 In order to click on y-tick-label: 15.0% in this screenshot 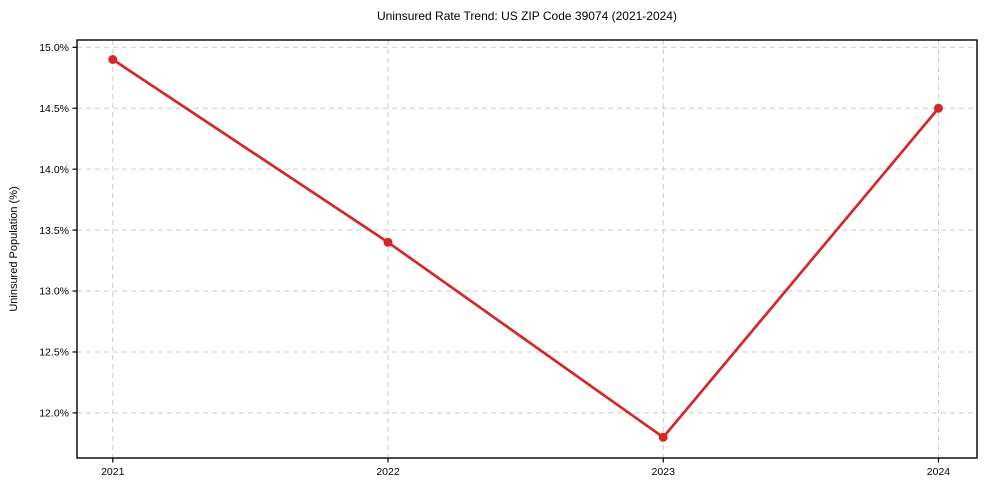, I will do `click(54, 48)`.